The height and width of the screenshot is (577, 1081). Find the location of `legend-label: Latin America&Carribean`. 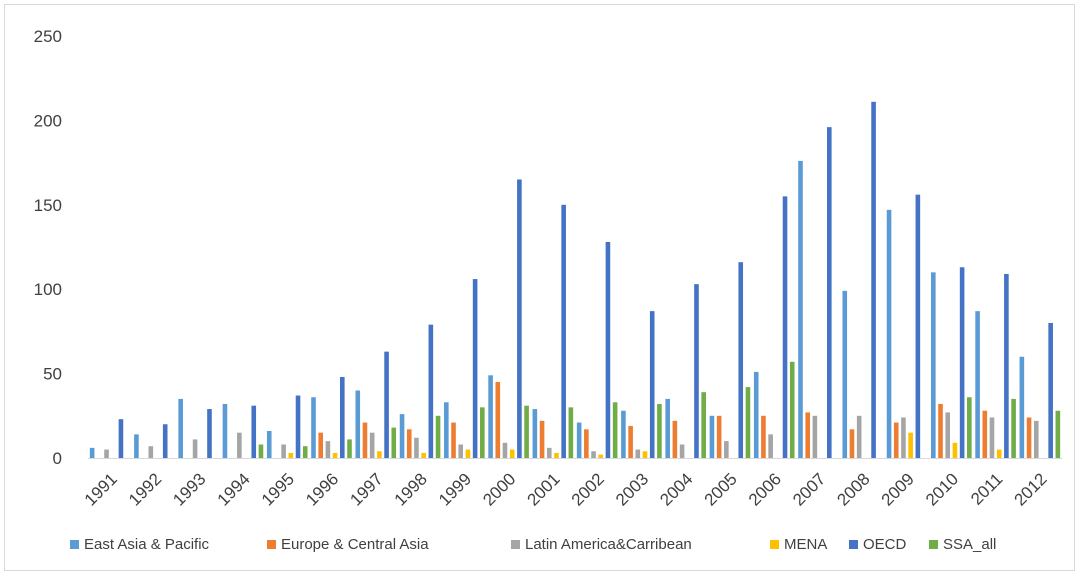

legend-label: Latin America&Carribean is located at coordinates (608, 544).